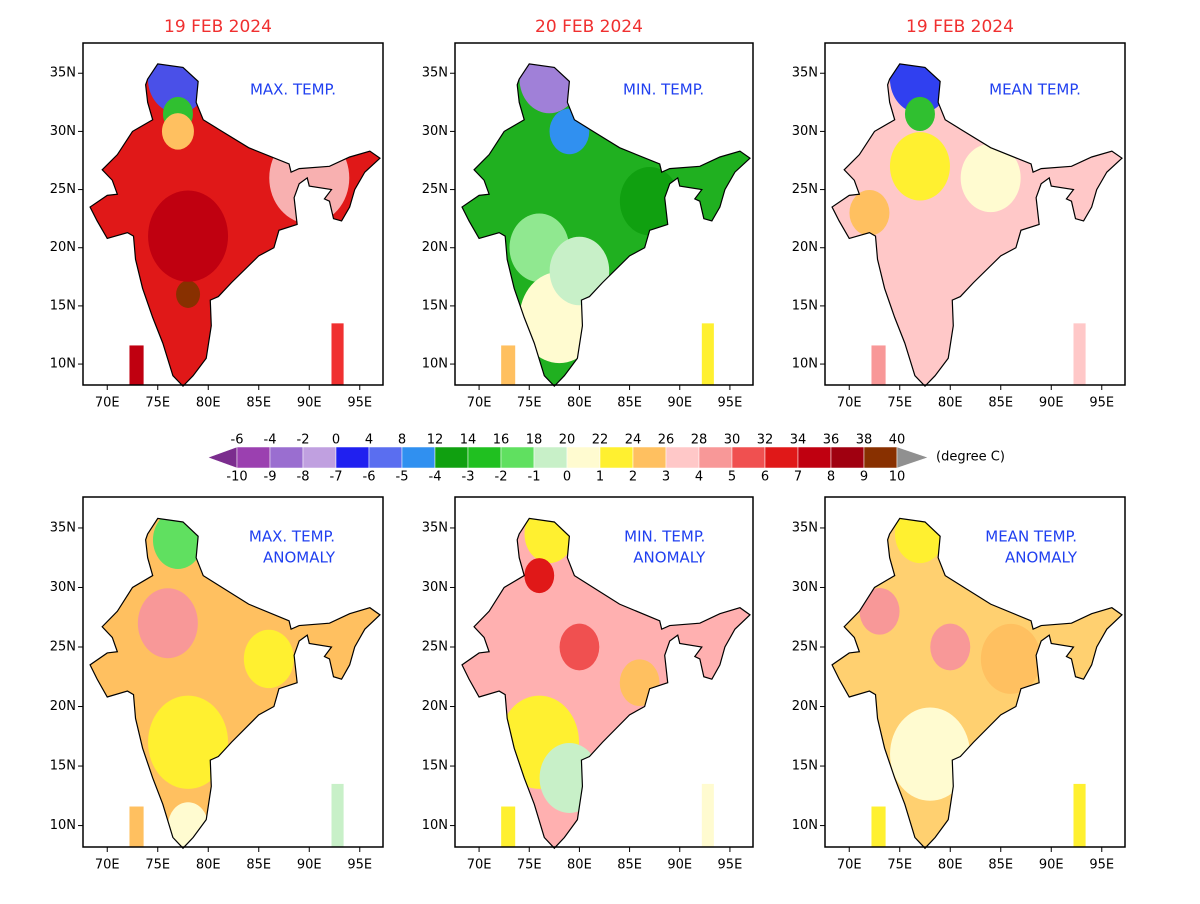 Image resolution: width=1200 pixels, height=904 pixels. What do you see at coordinates (270, 477) in the screenshot?
I see `colorbar-anomaly-label: -9` at bounding box center [270, 477].